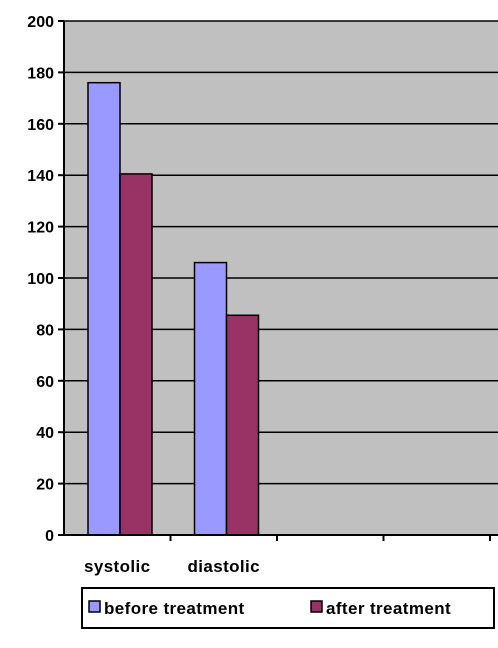 This screenshot has width=498, height=648. I want to click on bar-before-treatment-diastolic, so click(210, 398).